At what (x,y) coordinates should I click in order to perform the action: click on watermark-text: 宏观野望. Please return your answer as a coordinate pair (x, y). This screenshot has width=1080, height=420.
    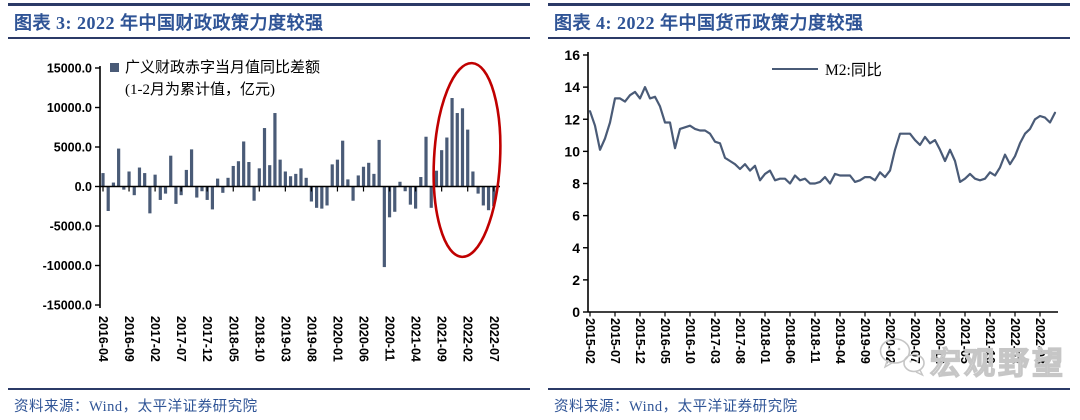
    Looking at the image, I should click on (998, 363).